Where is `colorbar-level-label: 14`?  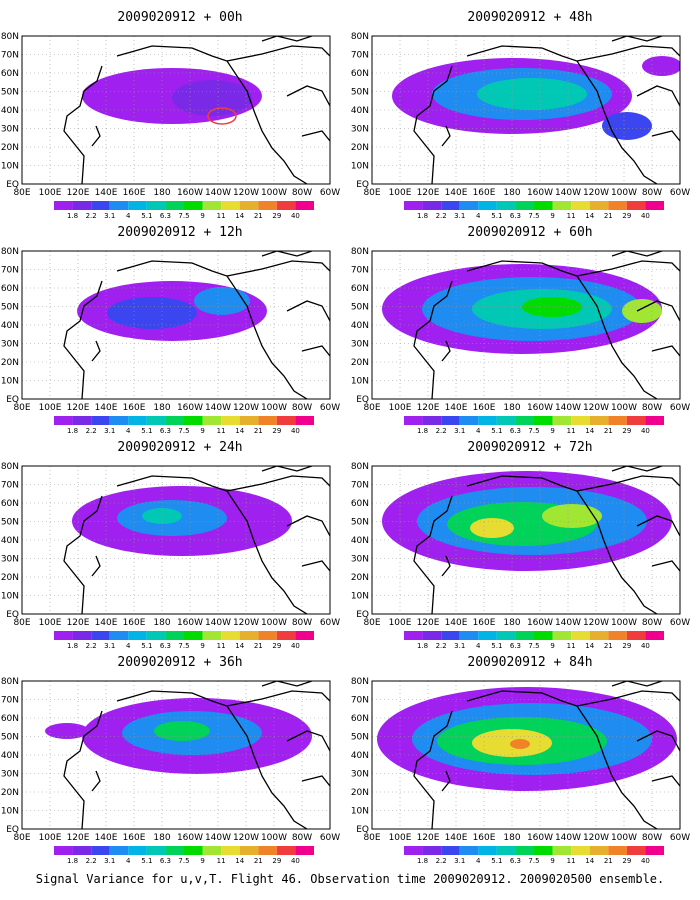 colorbar-level-label: 14 is located at coordinates (239, 431).